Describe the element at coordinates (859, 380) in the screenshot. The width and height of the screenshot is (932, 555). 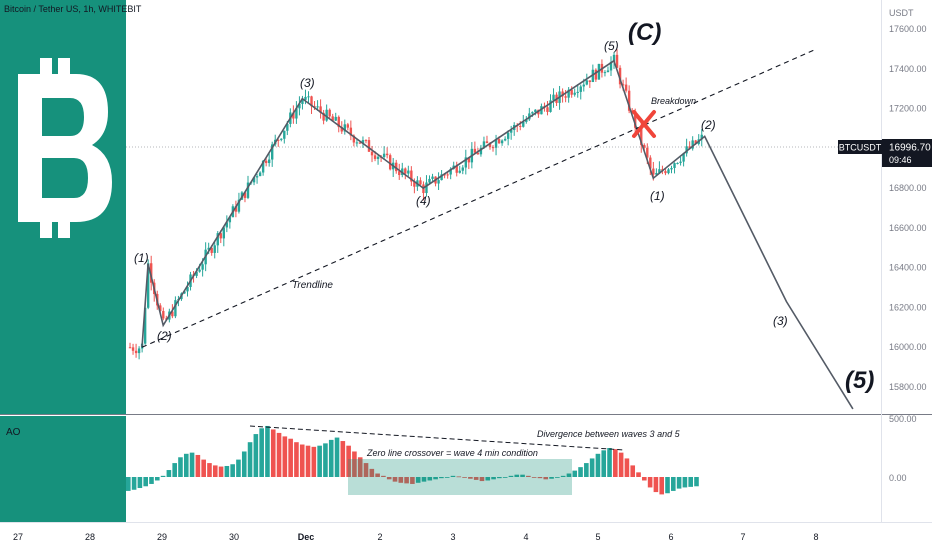
I see `wave-5-big-label: (5)` at that location.